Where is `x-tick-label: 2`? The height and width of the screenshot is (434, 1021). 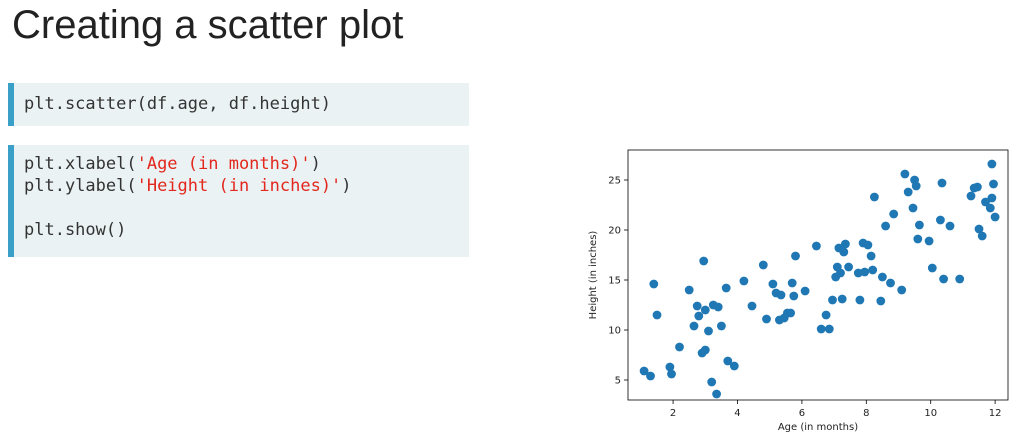 x-tick-label: 2 is located at coordinates (673, 413).